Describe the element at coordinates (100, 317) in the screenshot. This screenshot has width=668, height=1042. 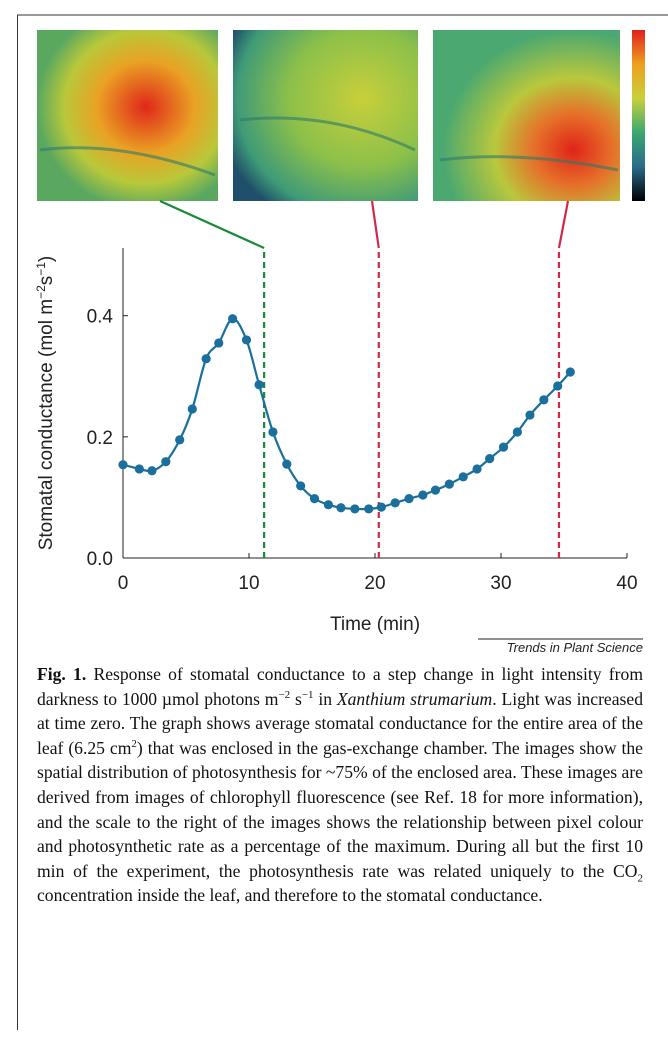
I see `y-tick-label: 0.4` at that location.